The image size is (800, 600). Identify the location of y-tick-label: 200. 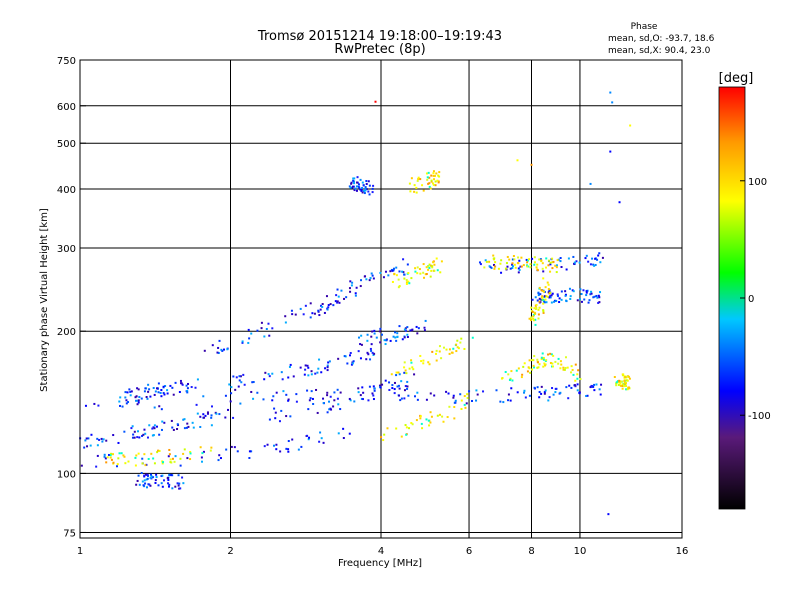
(66, 332).